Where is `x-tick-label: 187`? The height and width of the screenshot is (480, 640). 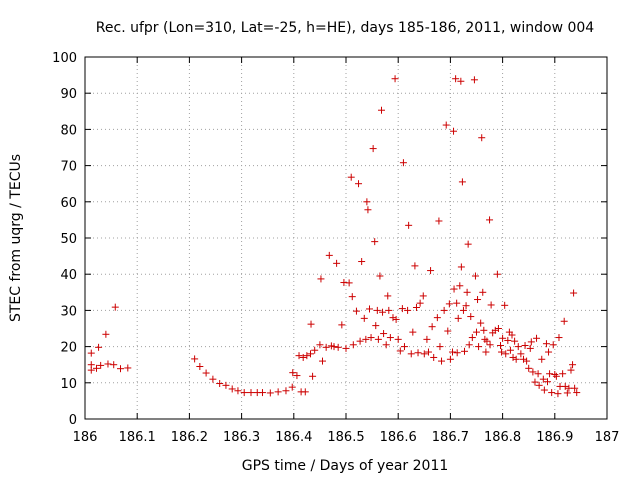 x-tick-label: 187 is located at coordinates (607, 437).